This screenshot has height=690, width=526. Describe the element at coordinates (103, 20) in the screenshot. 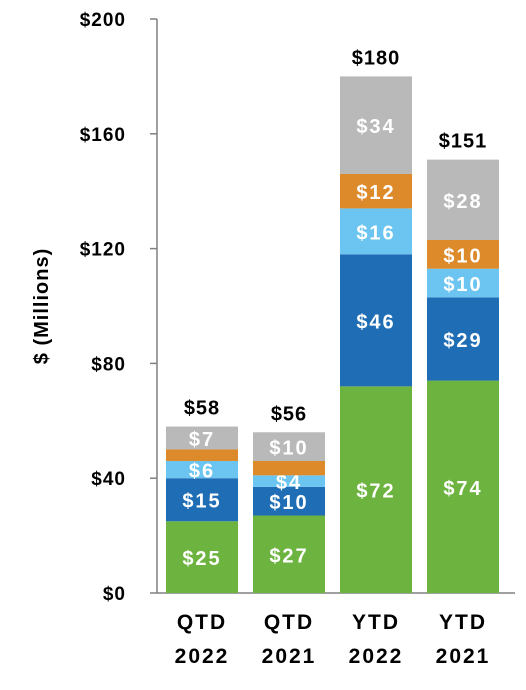

I see `y-tick-label: $200` at that location.